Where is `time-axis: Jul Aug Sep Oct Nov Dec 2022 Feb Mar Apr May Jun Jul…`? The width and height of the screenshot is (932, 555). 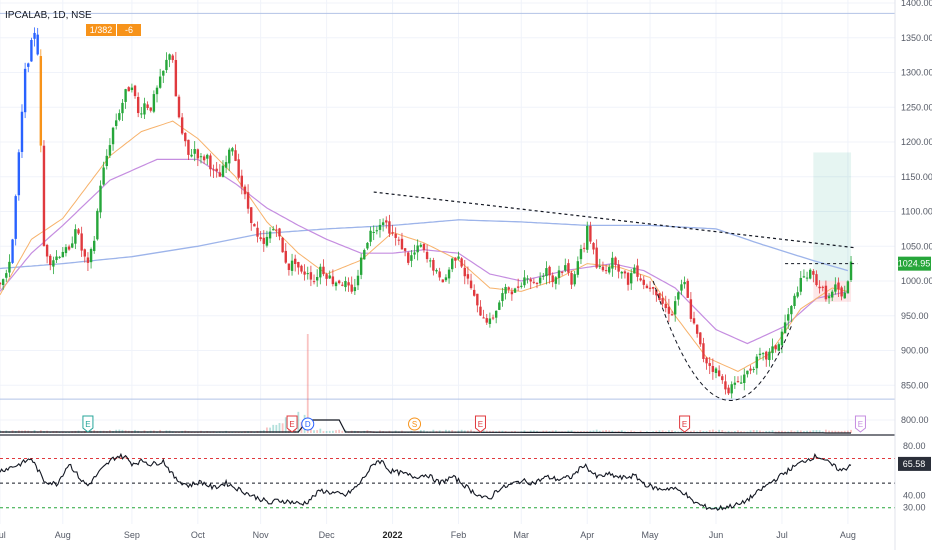
time-axis: Jul Aug Sep Oct Nov Dec 2022 Feb Mar Apr May Jun Jul… is located at coordinates (428, 535).